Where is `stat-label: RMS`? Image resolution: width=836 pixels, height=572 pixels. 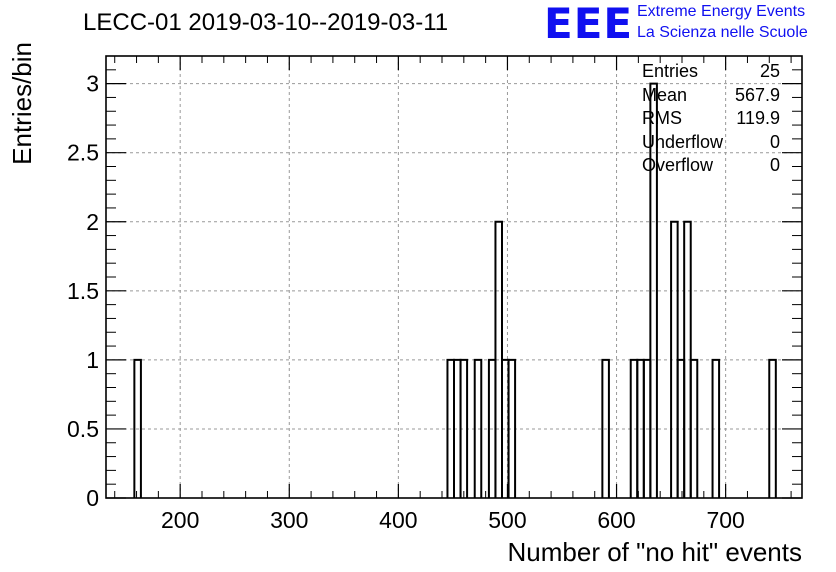
stat-label: RMS is located at coordinates (662, 118).